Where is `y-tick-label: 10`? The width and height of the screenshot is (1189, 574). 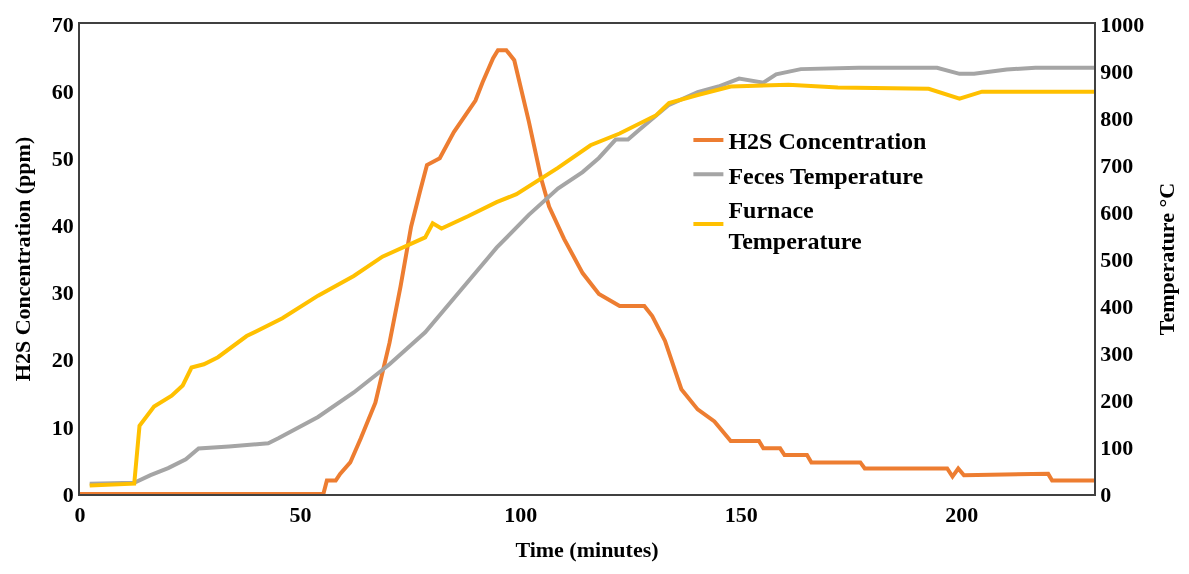
y-tick-label: 10 is located at coordinates (62, 427).